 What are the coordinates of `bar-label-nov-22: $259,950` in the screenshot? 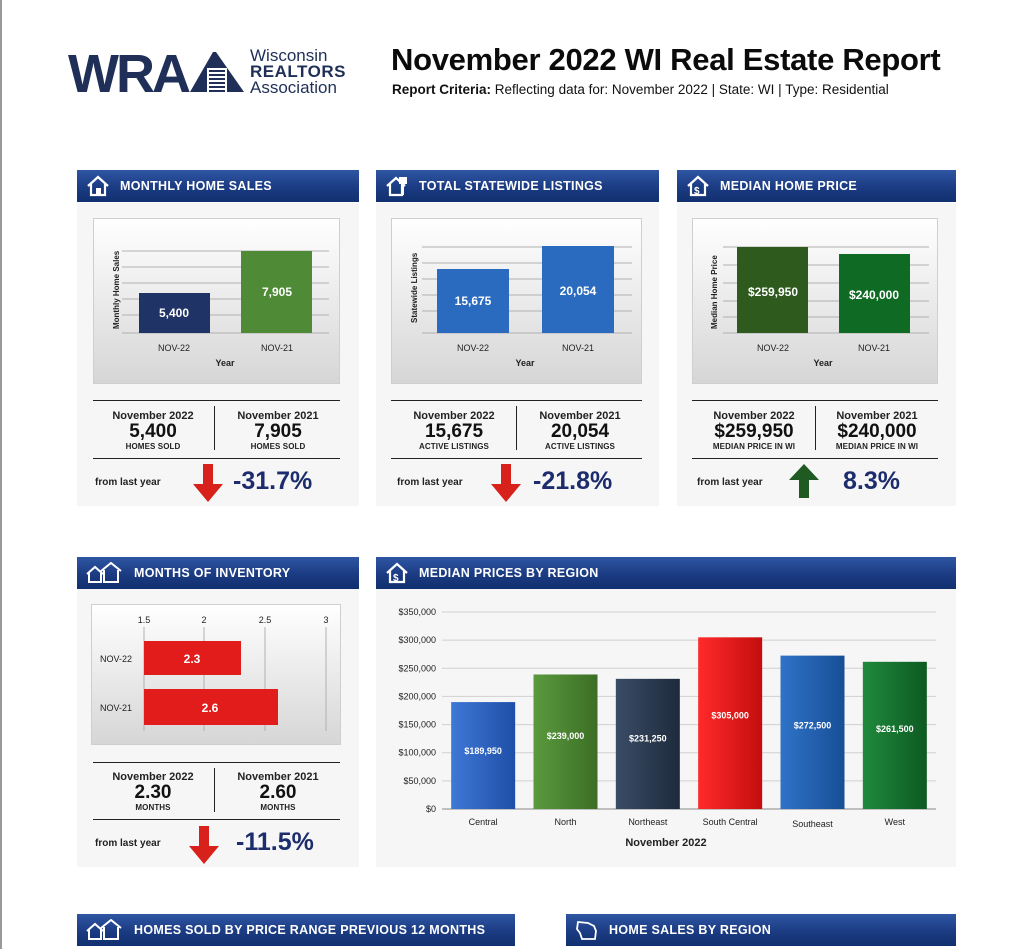 It's located at (773, 292).